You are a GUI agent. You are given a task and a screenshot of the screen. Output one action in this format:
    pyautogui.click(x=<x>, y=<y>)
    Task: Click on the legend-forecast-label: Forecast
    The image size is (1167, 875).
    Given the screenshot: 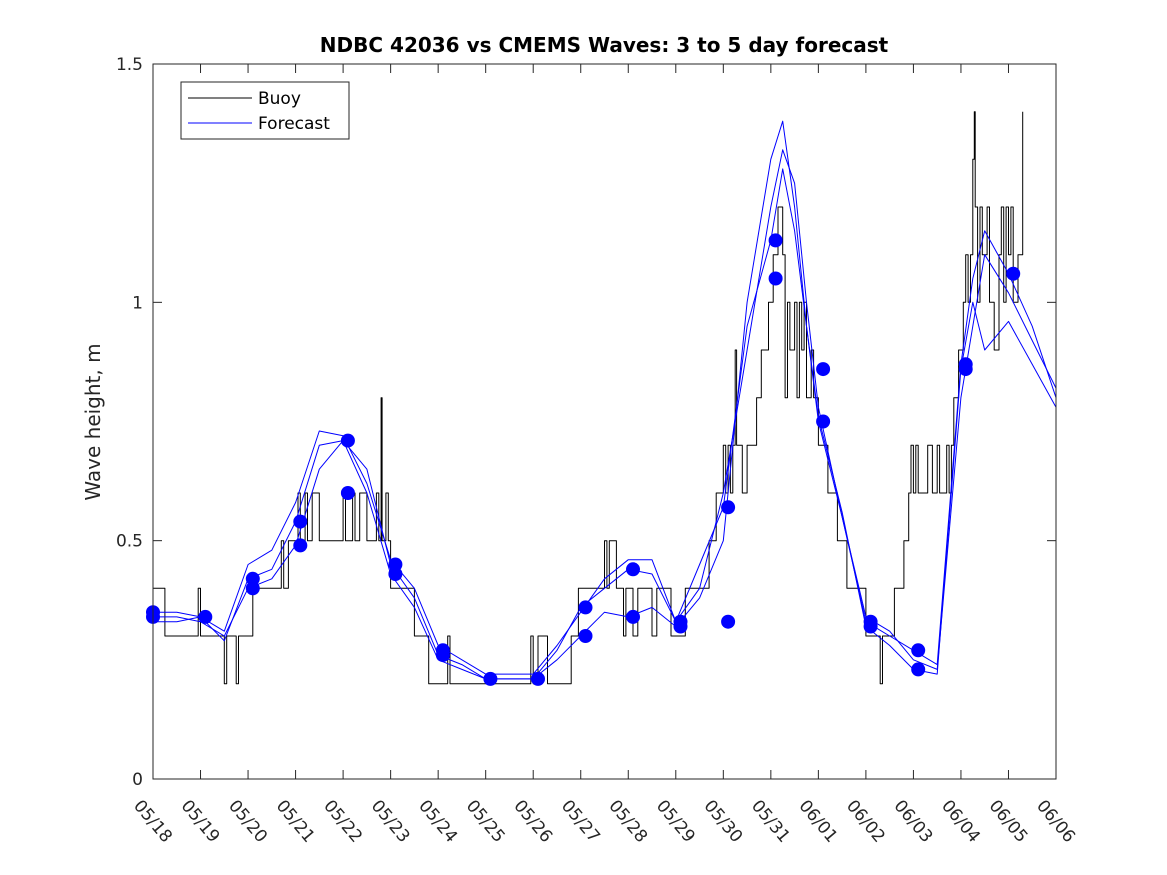 What is the action you would take?
    pyautogui.click(x=294, y=124)
    